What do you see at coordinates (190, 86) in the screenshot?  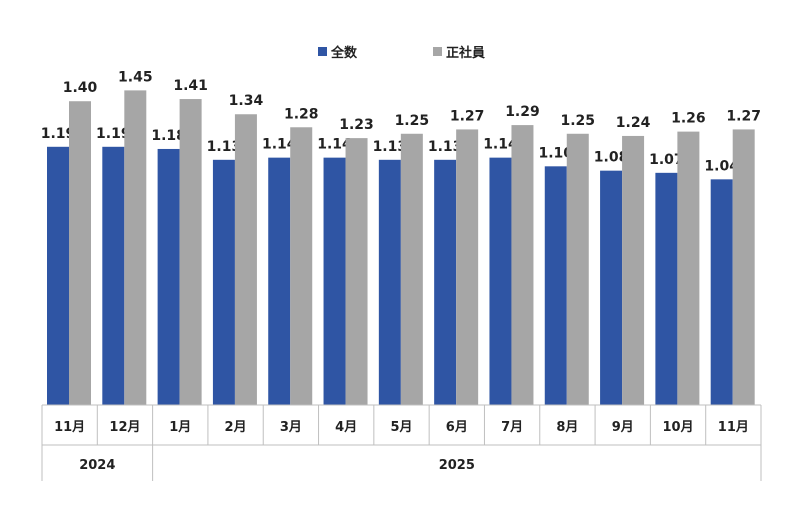 I see `data-label-regular-2: 1.41` at bounding box center [190, 86].